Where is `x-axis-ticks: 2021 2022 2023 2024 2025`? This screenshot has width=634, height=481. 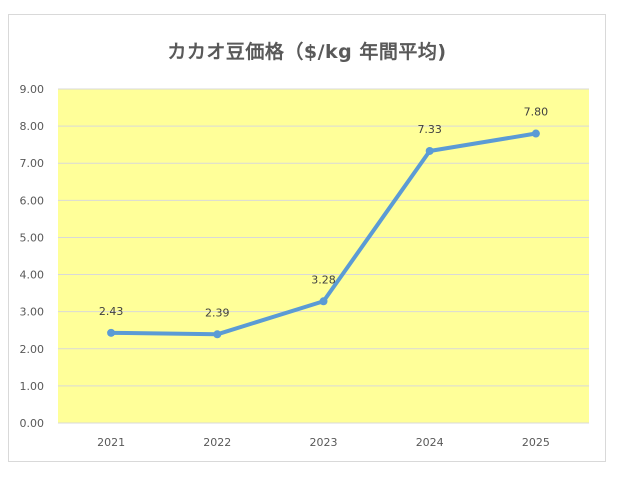 x-axis-ticks: 2021 2022 2023 2024 2025 is located at coordinates (323, 442).